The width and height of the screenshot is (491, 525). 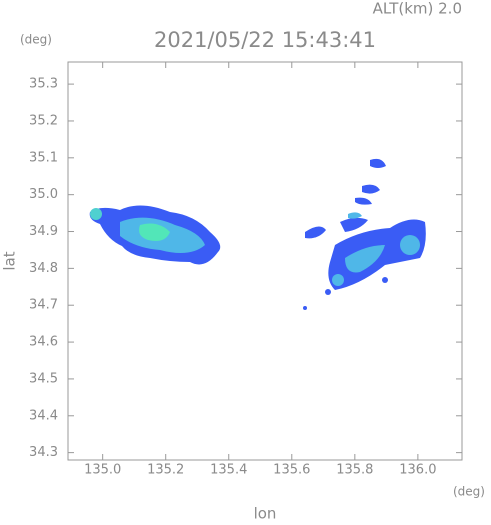 I want to click on x-unit: (deg), so click(x=469, y=492).